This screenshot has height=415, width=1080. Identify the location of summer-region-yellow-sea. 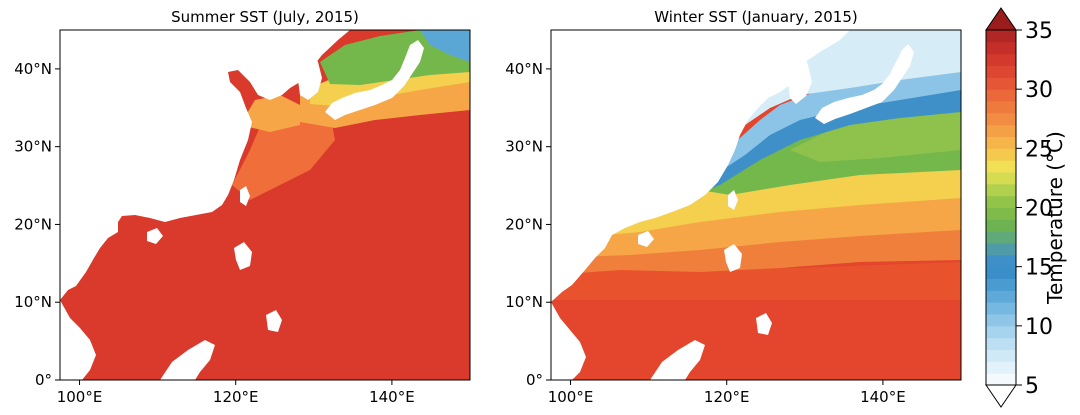
(270, 113).